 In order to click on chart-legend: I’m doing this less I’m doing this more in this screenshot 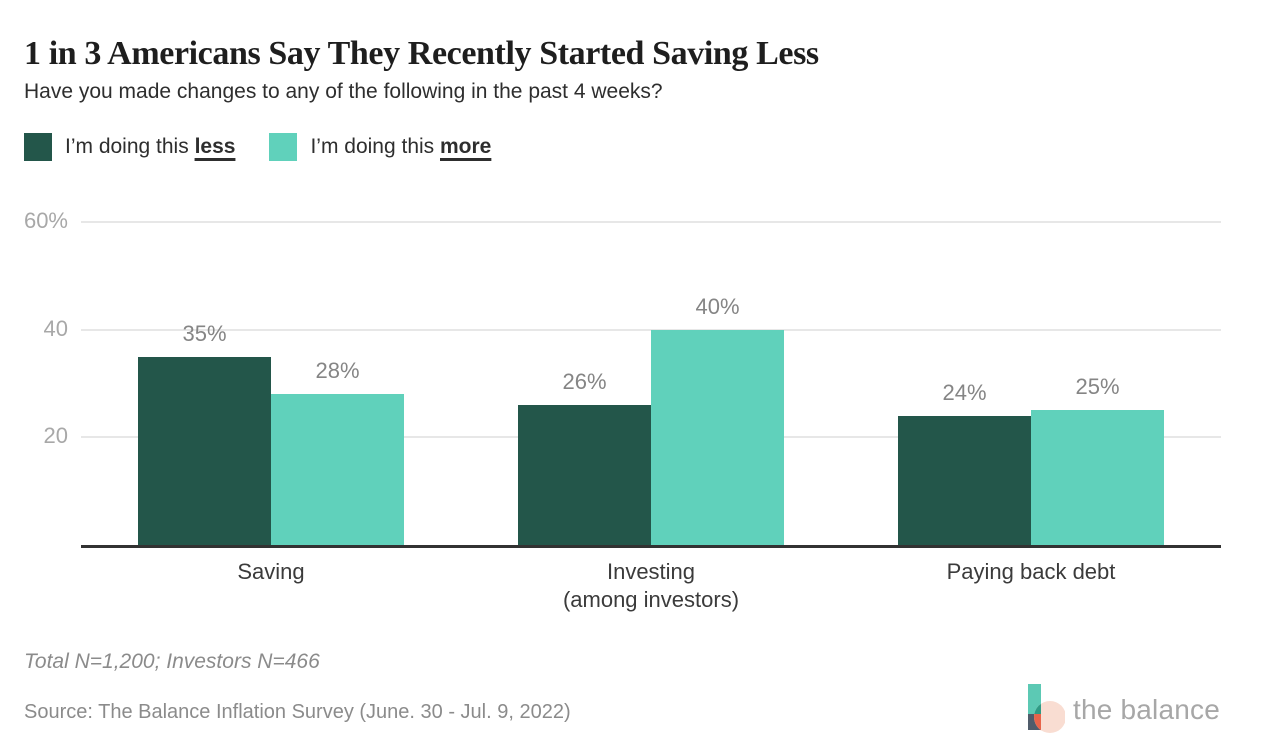, I will do `click(257, 147)`.